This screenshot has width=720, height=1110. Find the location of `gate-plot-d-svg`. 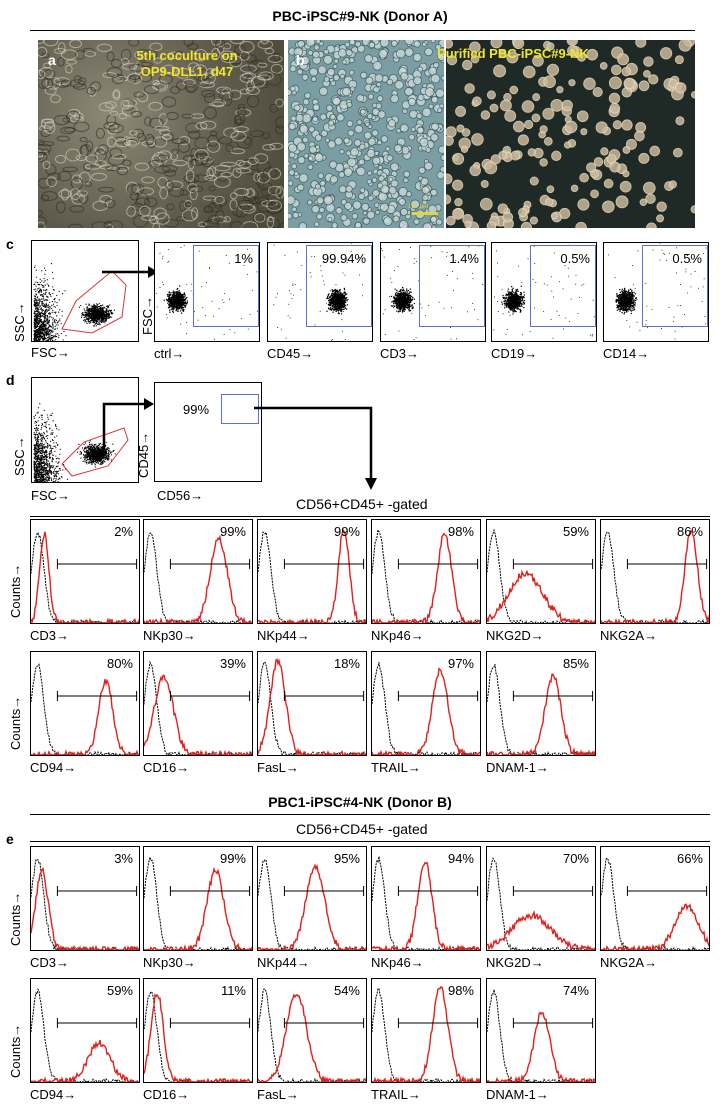

gate-plot-d-svg is located at coordinates (81, 442).